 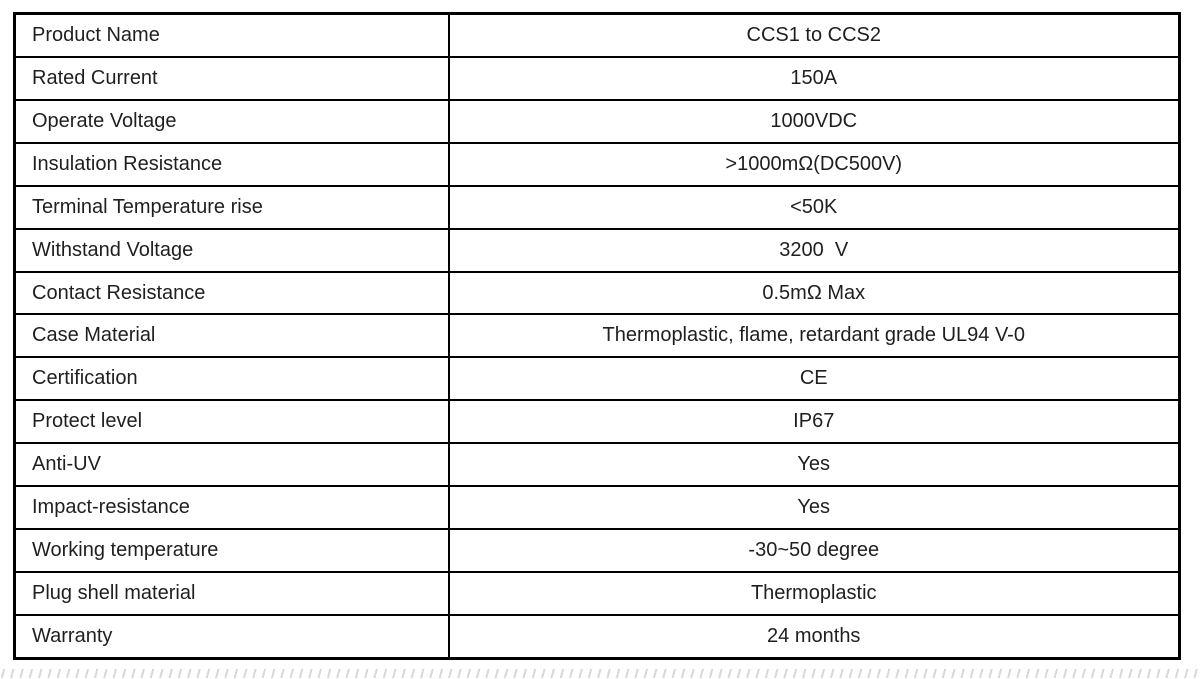 I want to click on spec-label: Product Name, so click(x=231, y=35).